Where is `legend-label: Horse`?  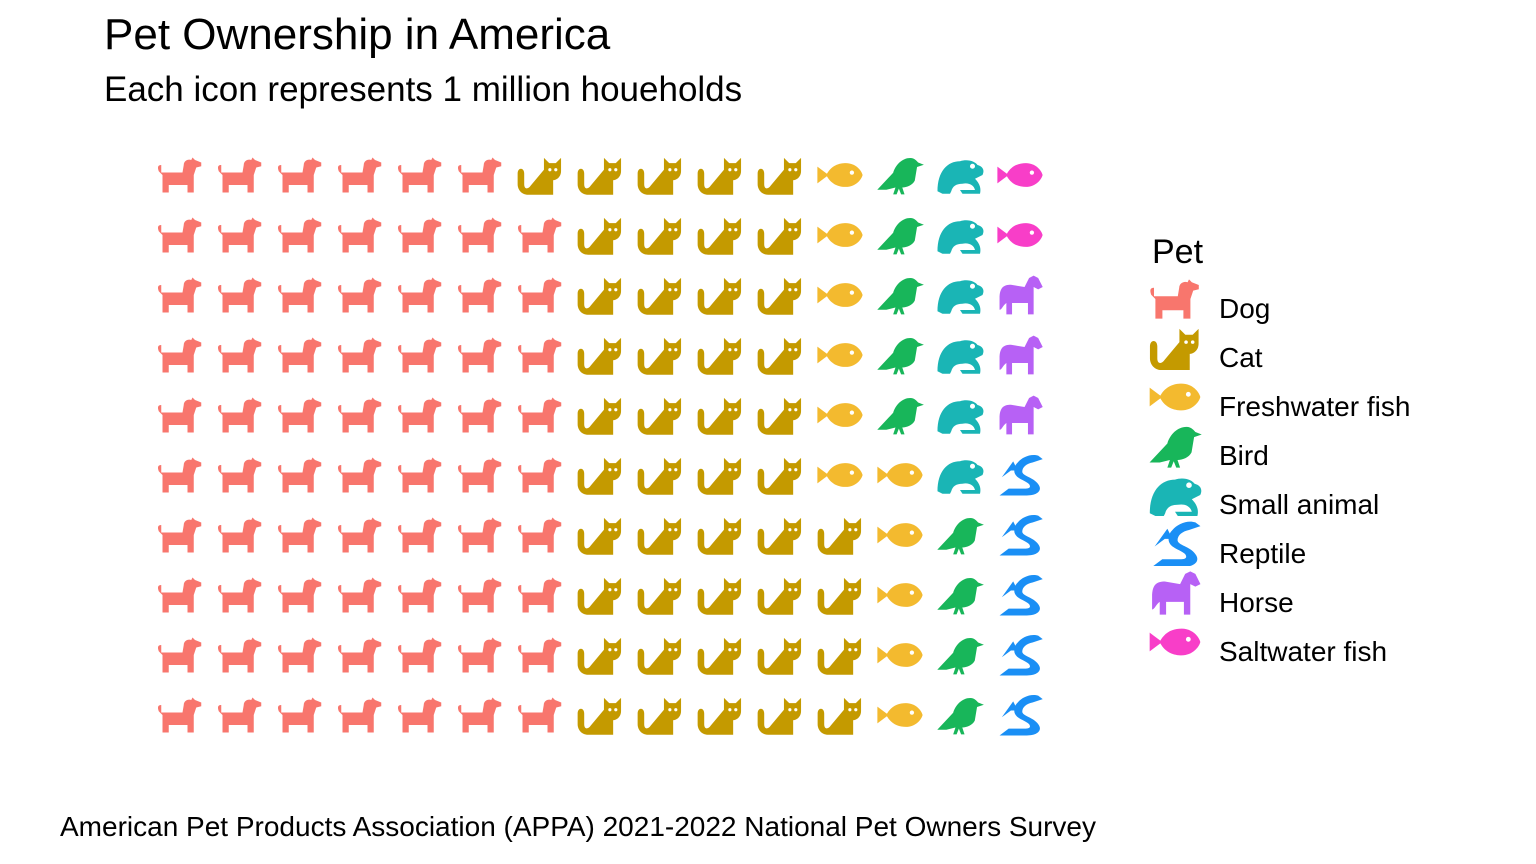
legend-label: Horse is located at coordinates (1256, 602).